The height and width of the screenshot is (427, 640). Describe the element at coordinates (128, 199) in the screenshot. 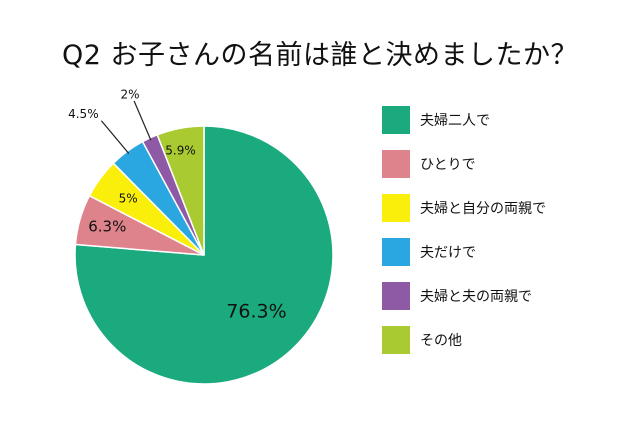

I see `slice-value-label: 5%` at that location.